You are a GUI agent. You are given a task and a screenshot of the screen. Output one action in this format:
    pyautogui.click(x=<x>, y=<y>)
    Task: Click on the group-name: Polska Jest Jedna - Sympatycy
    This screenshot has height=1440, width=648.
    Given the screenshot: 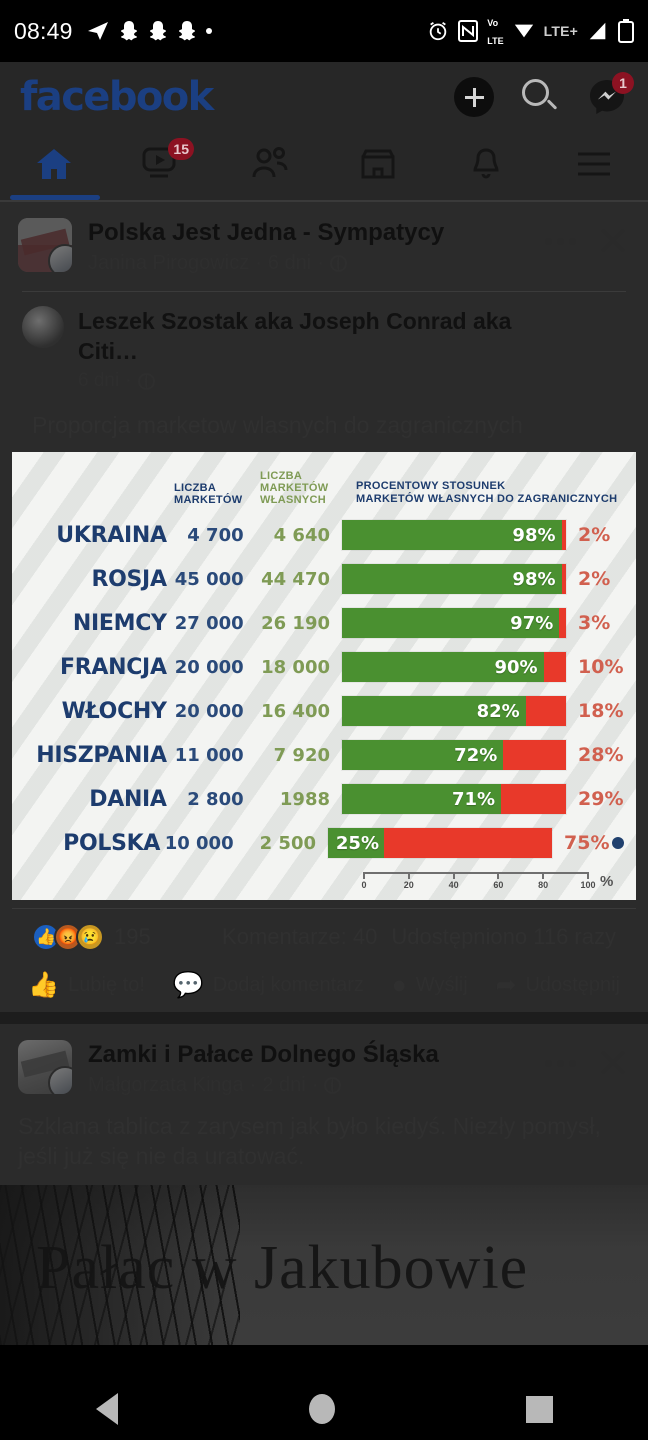 What is the action you would take?
    pyautogui.click(x=266, y=232)
    